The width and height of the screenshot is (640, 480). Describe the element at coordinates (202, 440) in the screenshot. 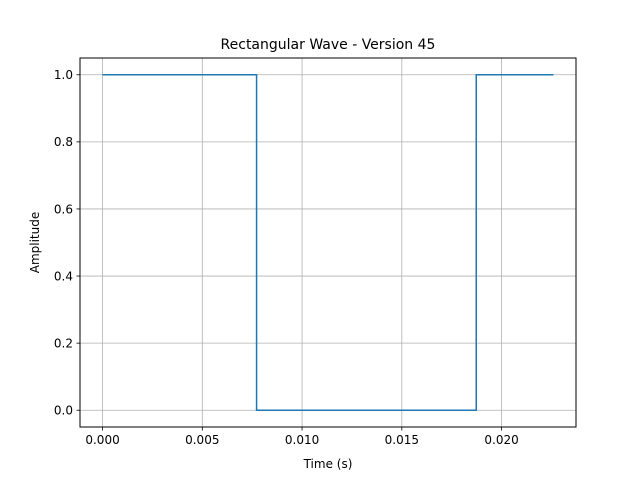

I see `x-tick-label: 0.005` at that location.